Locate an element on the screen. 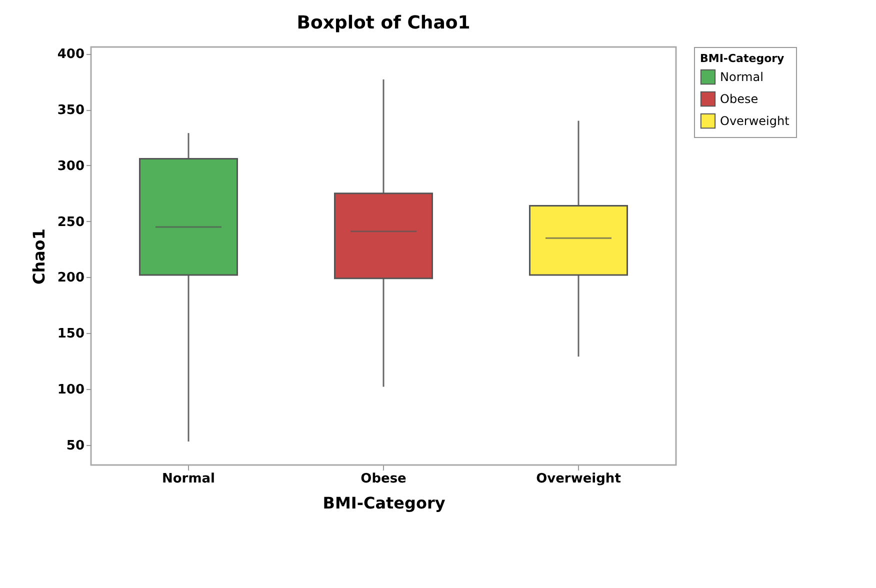  x-tick-label: Obese is located at coordinates (383, 479).